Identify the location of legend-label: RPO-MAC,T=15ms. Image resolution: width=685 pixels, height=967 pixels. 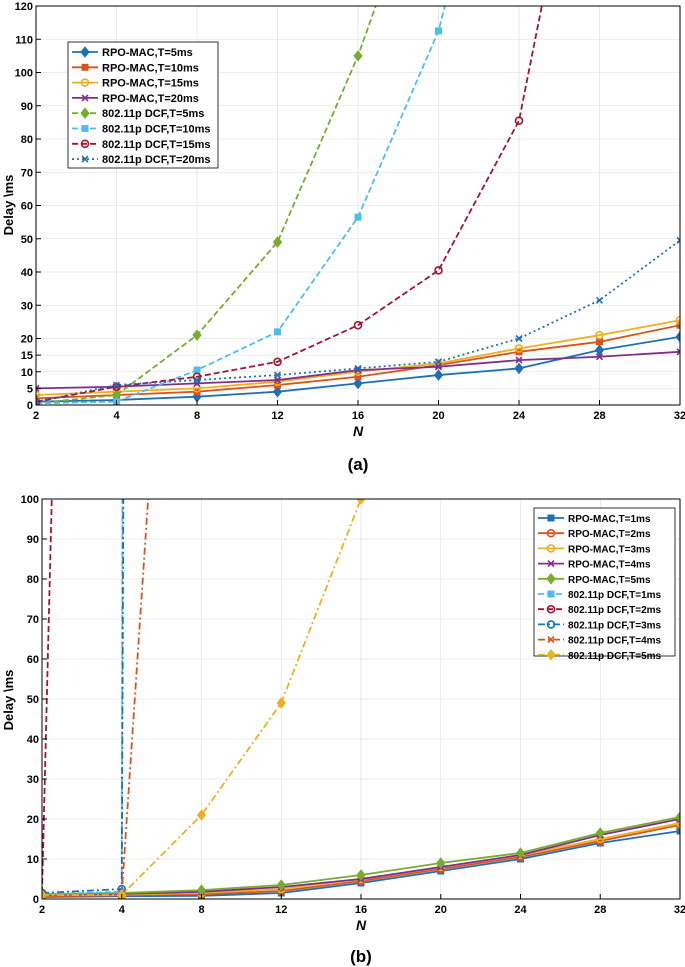
(150, 84).